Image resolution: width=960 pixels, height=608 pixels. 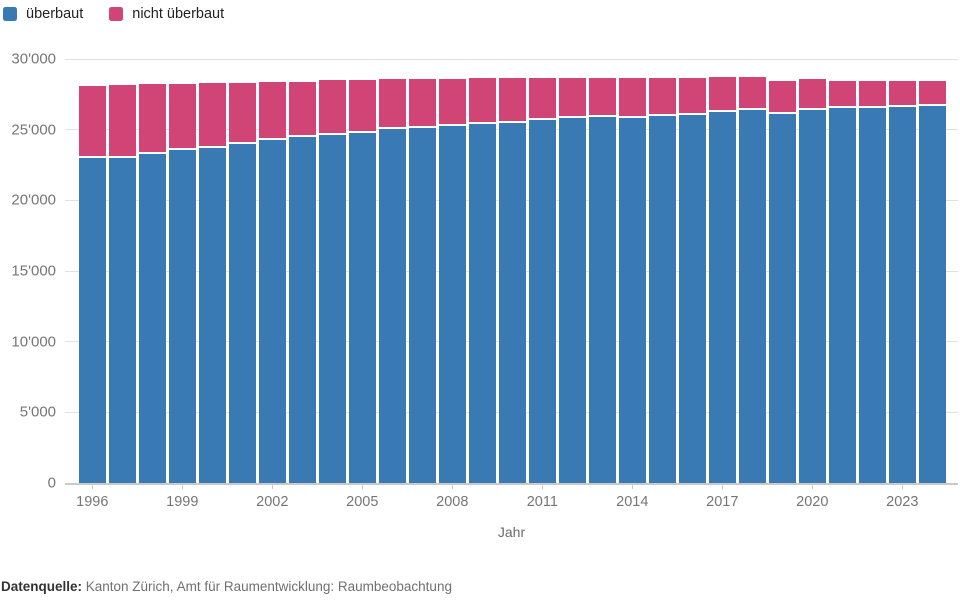 What do you see at coordinates (722, 94) in the screenshot?
I see `bar-segment-nicht-ueberbaut-2017` at bounding box center [722, 94].